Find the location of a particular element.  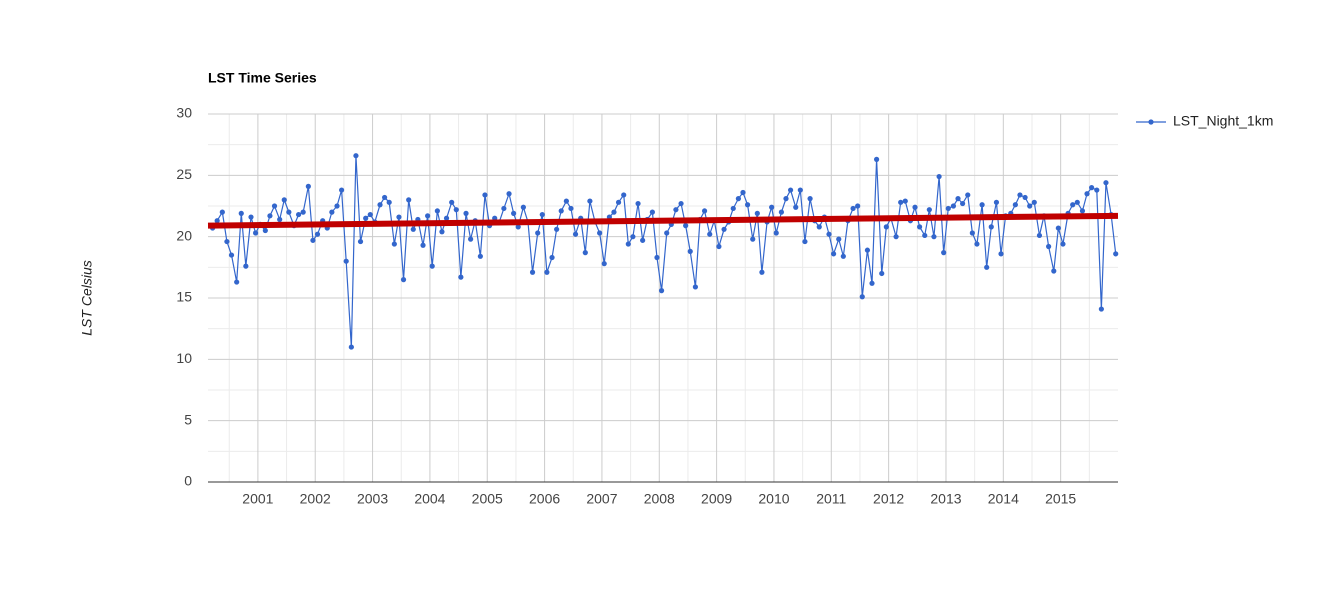

x-tick-label: 2014 is located at coordinates (1003, 499).